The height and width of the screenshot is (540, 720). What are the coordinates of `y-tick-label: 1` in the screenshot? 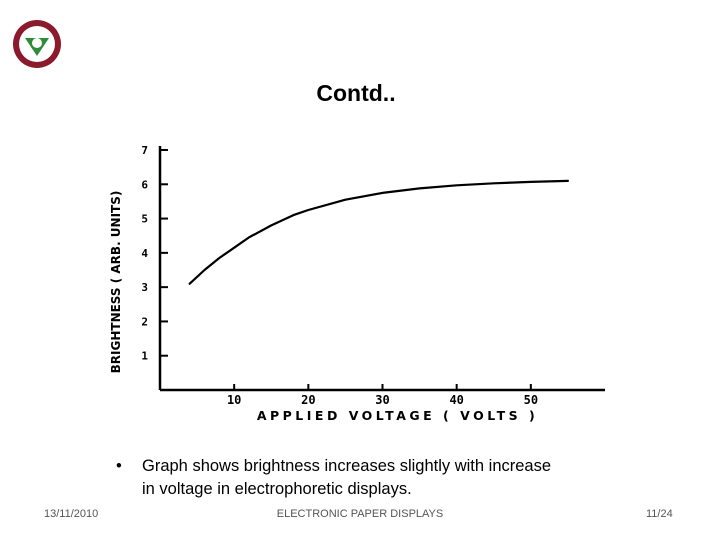 It's located at (144, 356).